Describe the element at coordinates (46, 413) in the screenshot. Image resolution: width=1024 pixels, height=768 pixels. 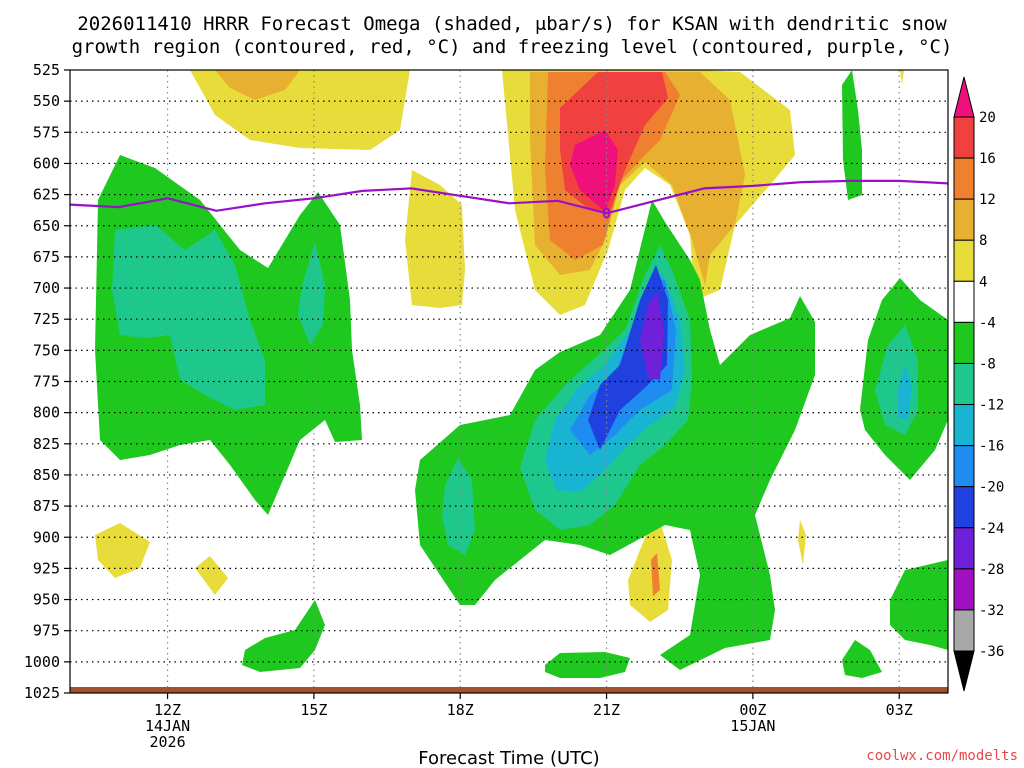
I see `y-tick-label: 800` at that location.